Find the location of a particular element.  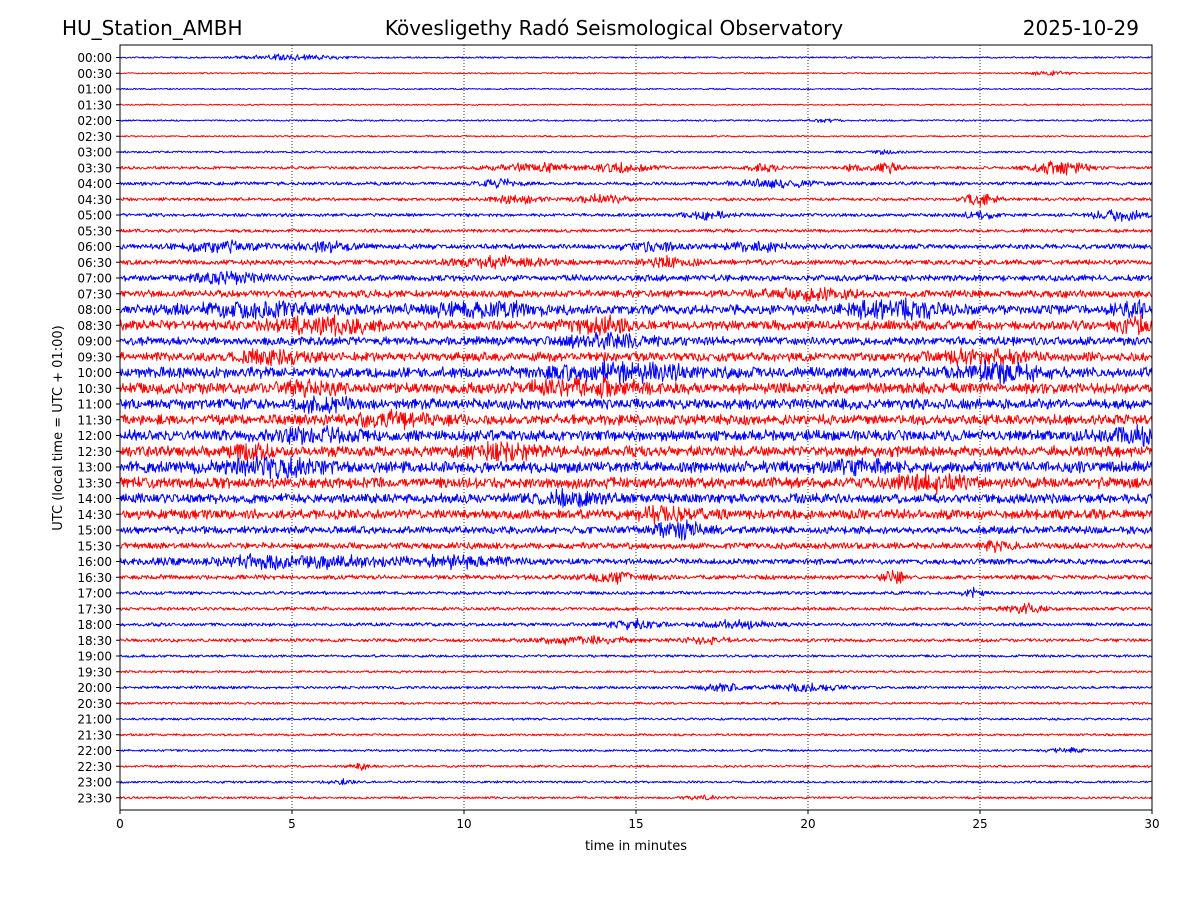

y-tick-label: 22:00 is located at coordinates (94, 751).